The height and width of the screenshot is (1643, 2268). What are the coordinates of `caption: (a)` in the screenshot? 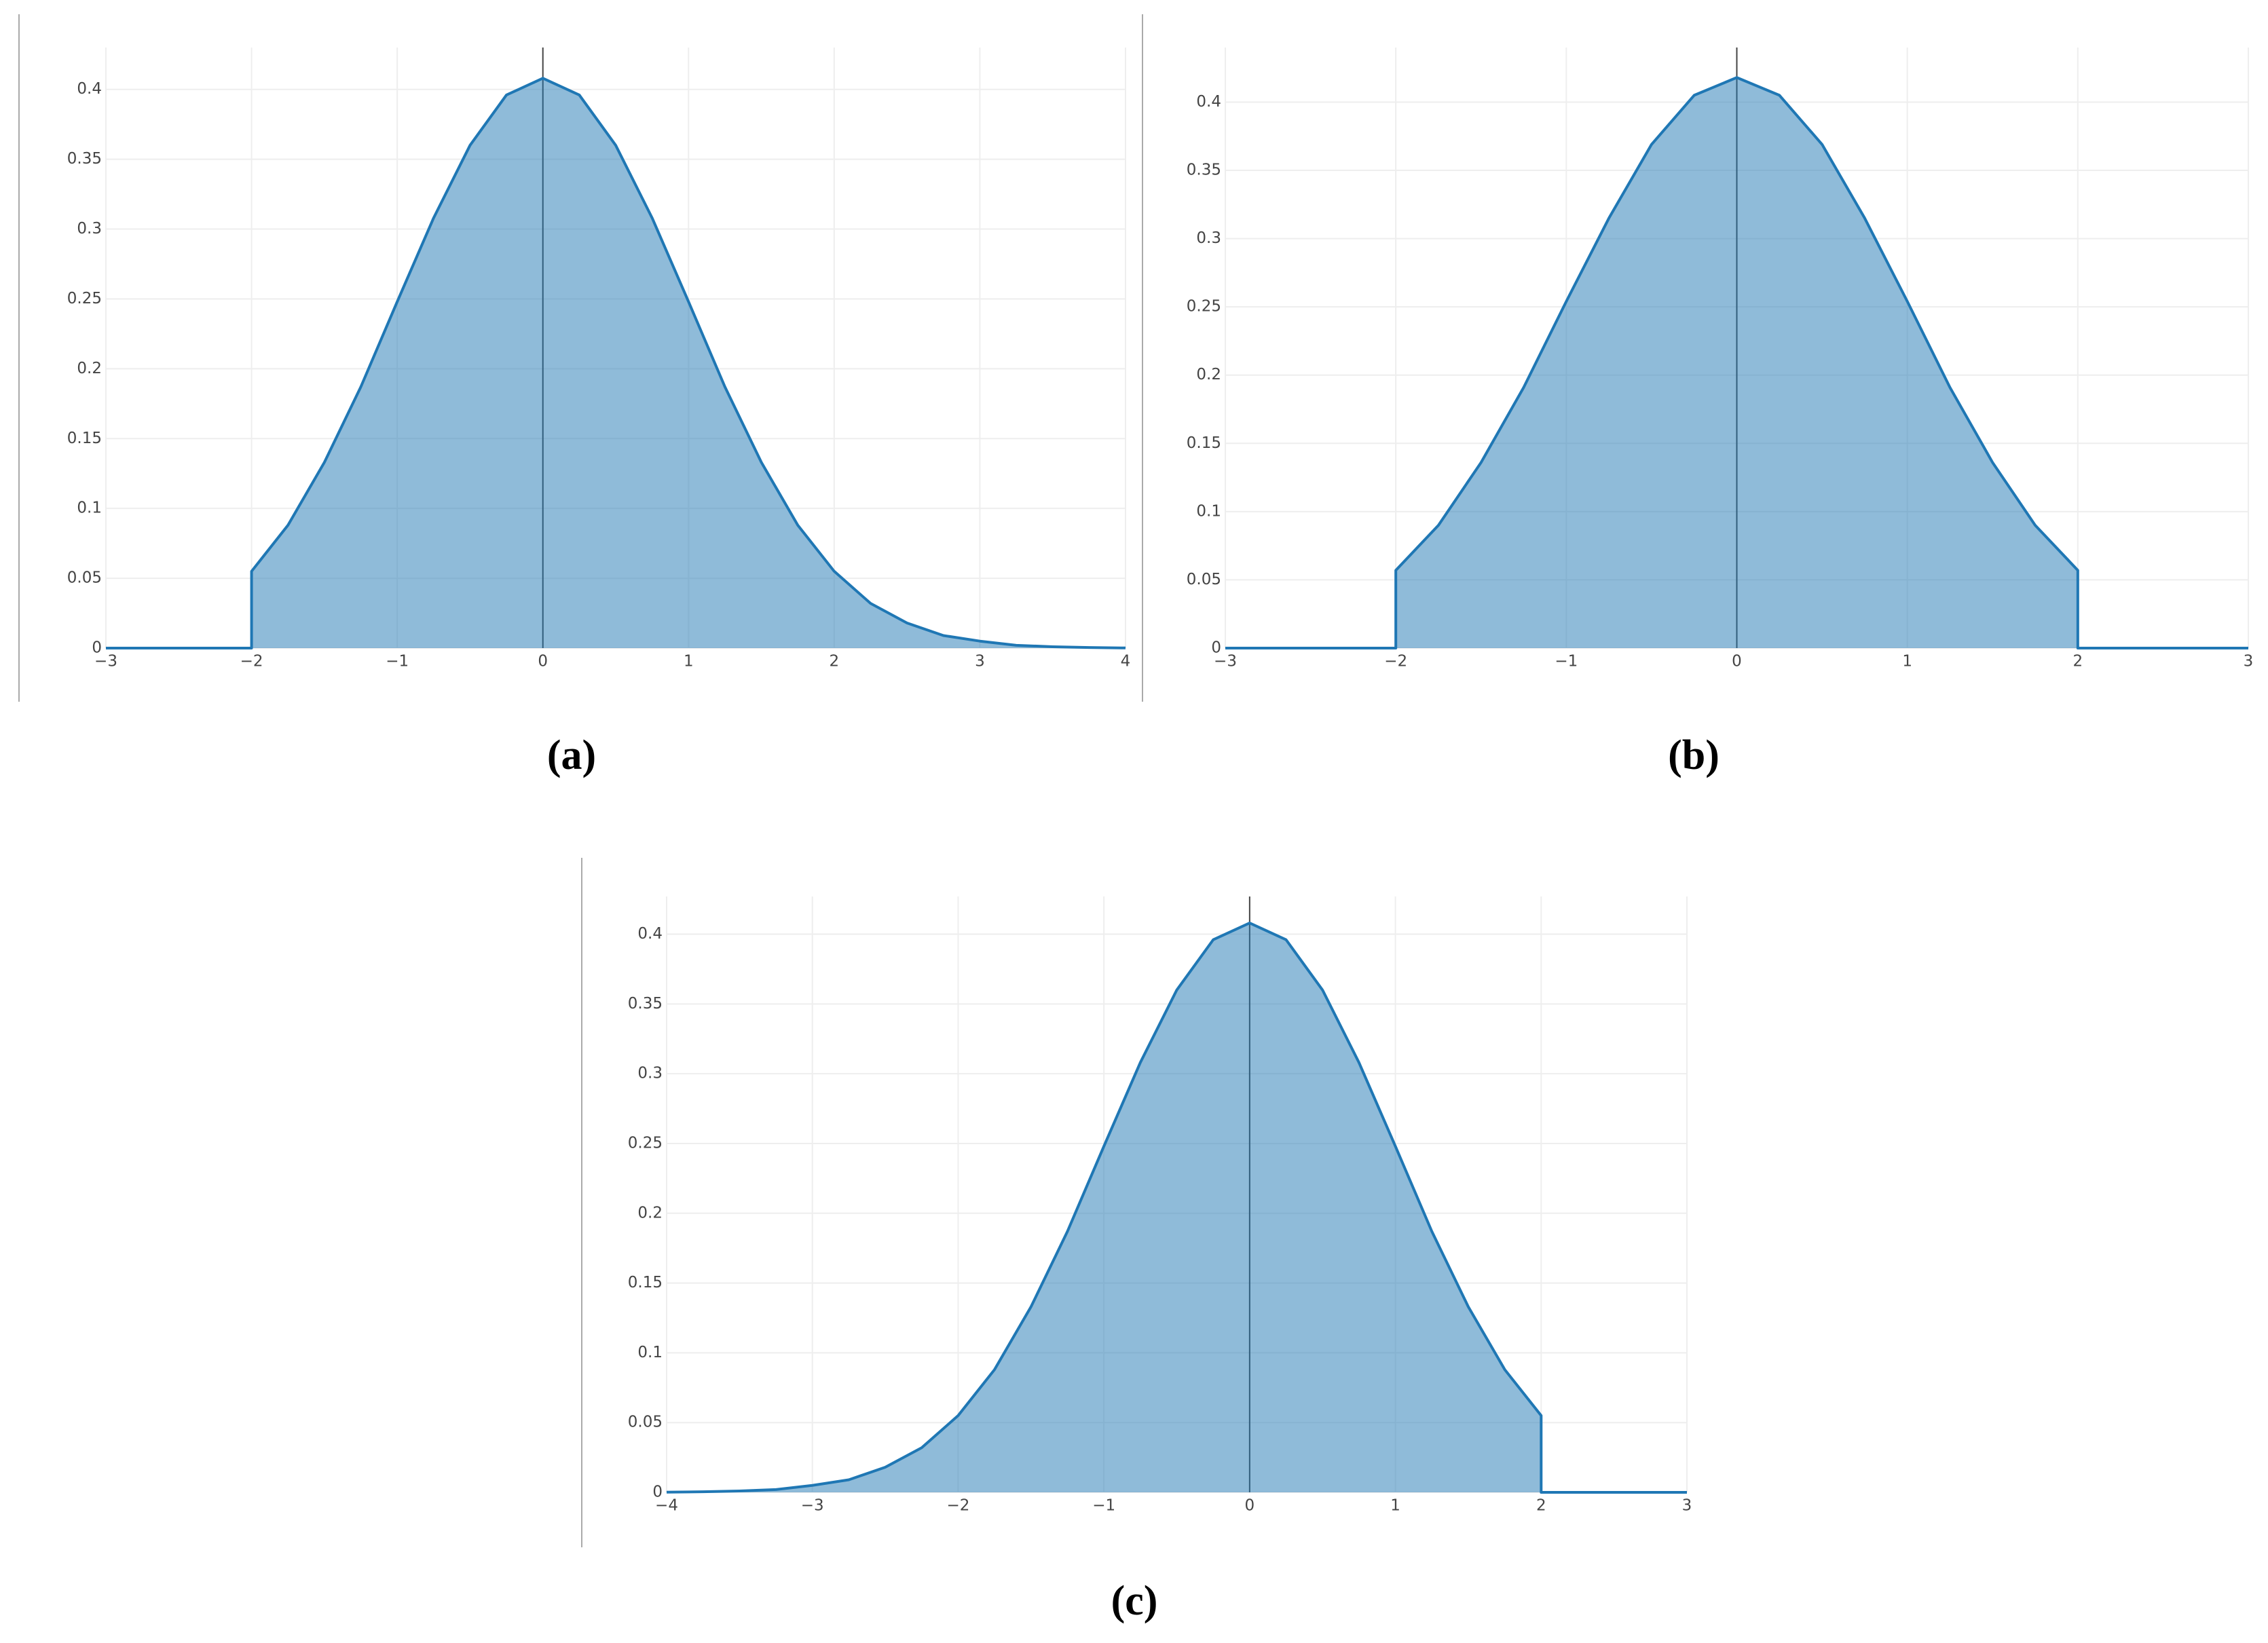 It's located at (572, 755).